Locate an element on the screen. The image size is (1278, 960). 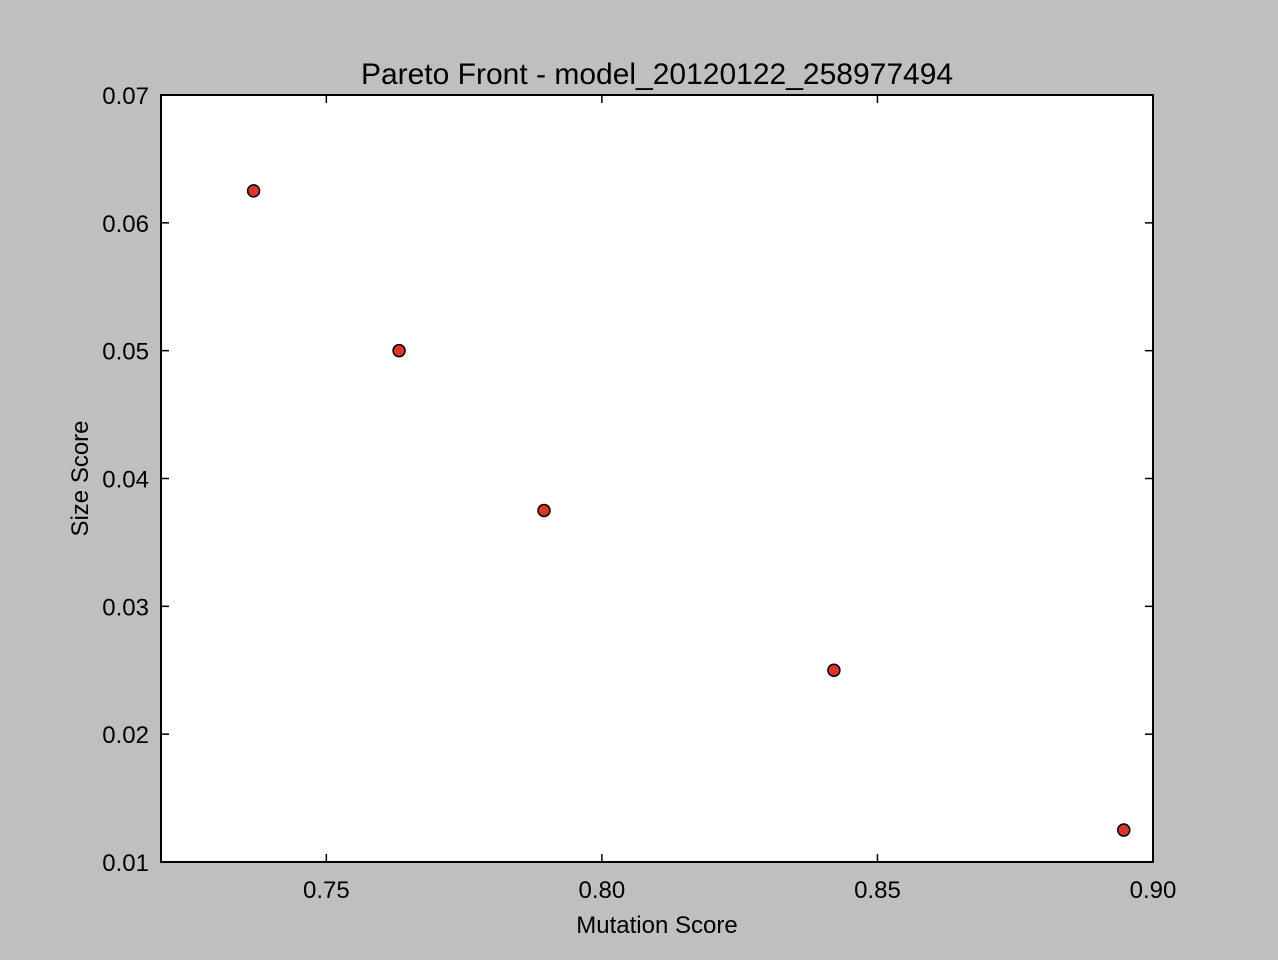
x-tick-label: 0.80 is located at coordinates (602, 890).